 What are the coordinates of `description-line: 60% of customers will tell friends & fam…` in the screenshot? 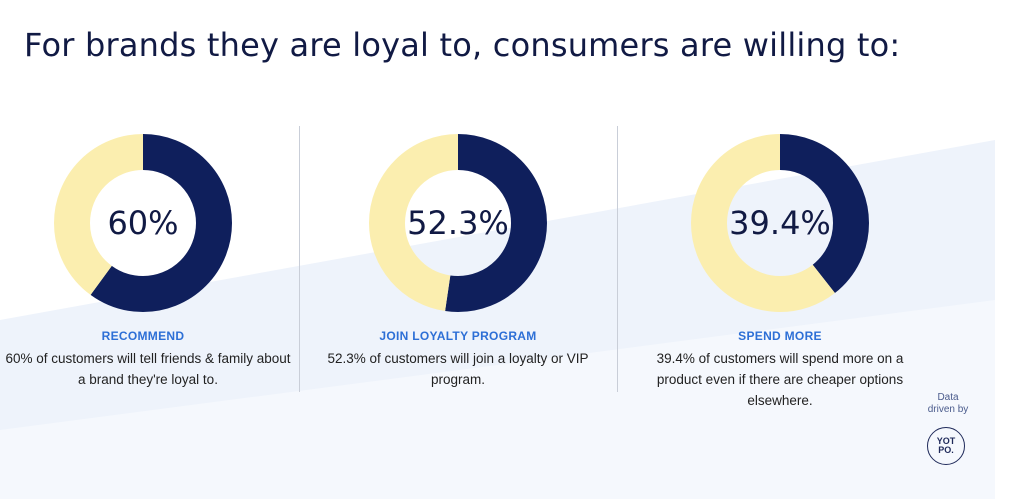 It's located at (148, 358).